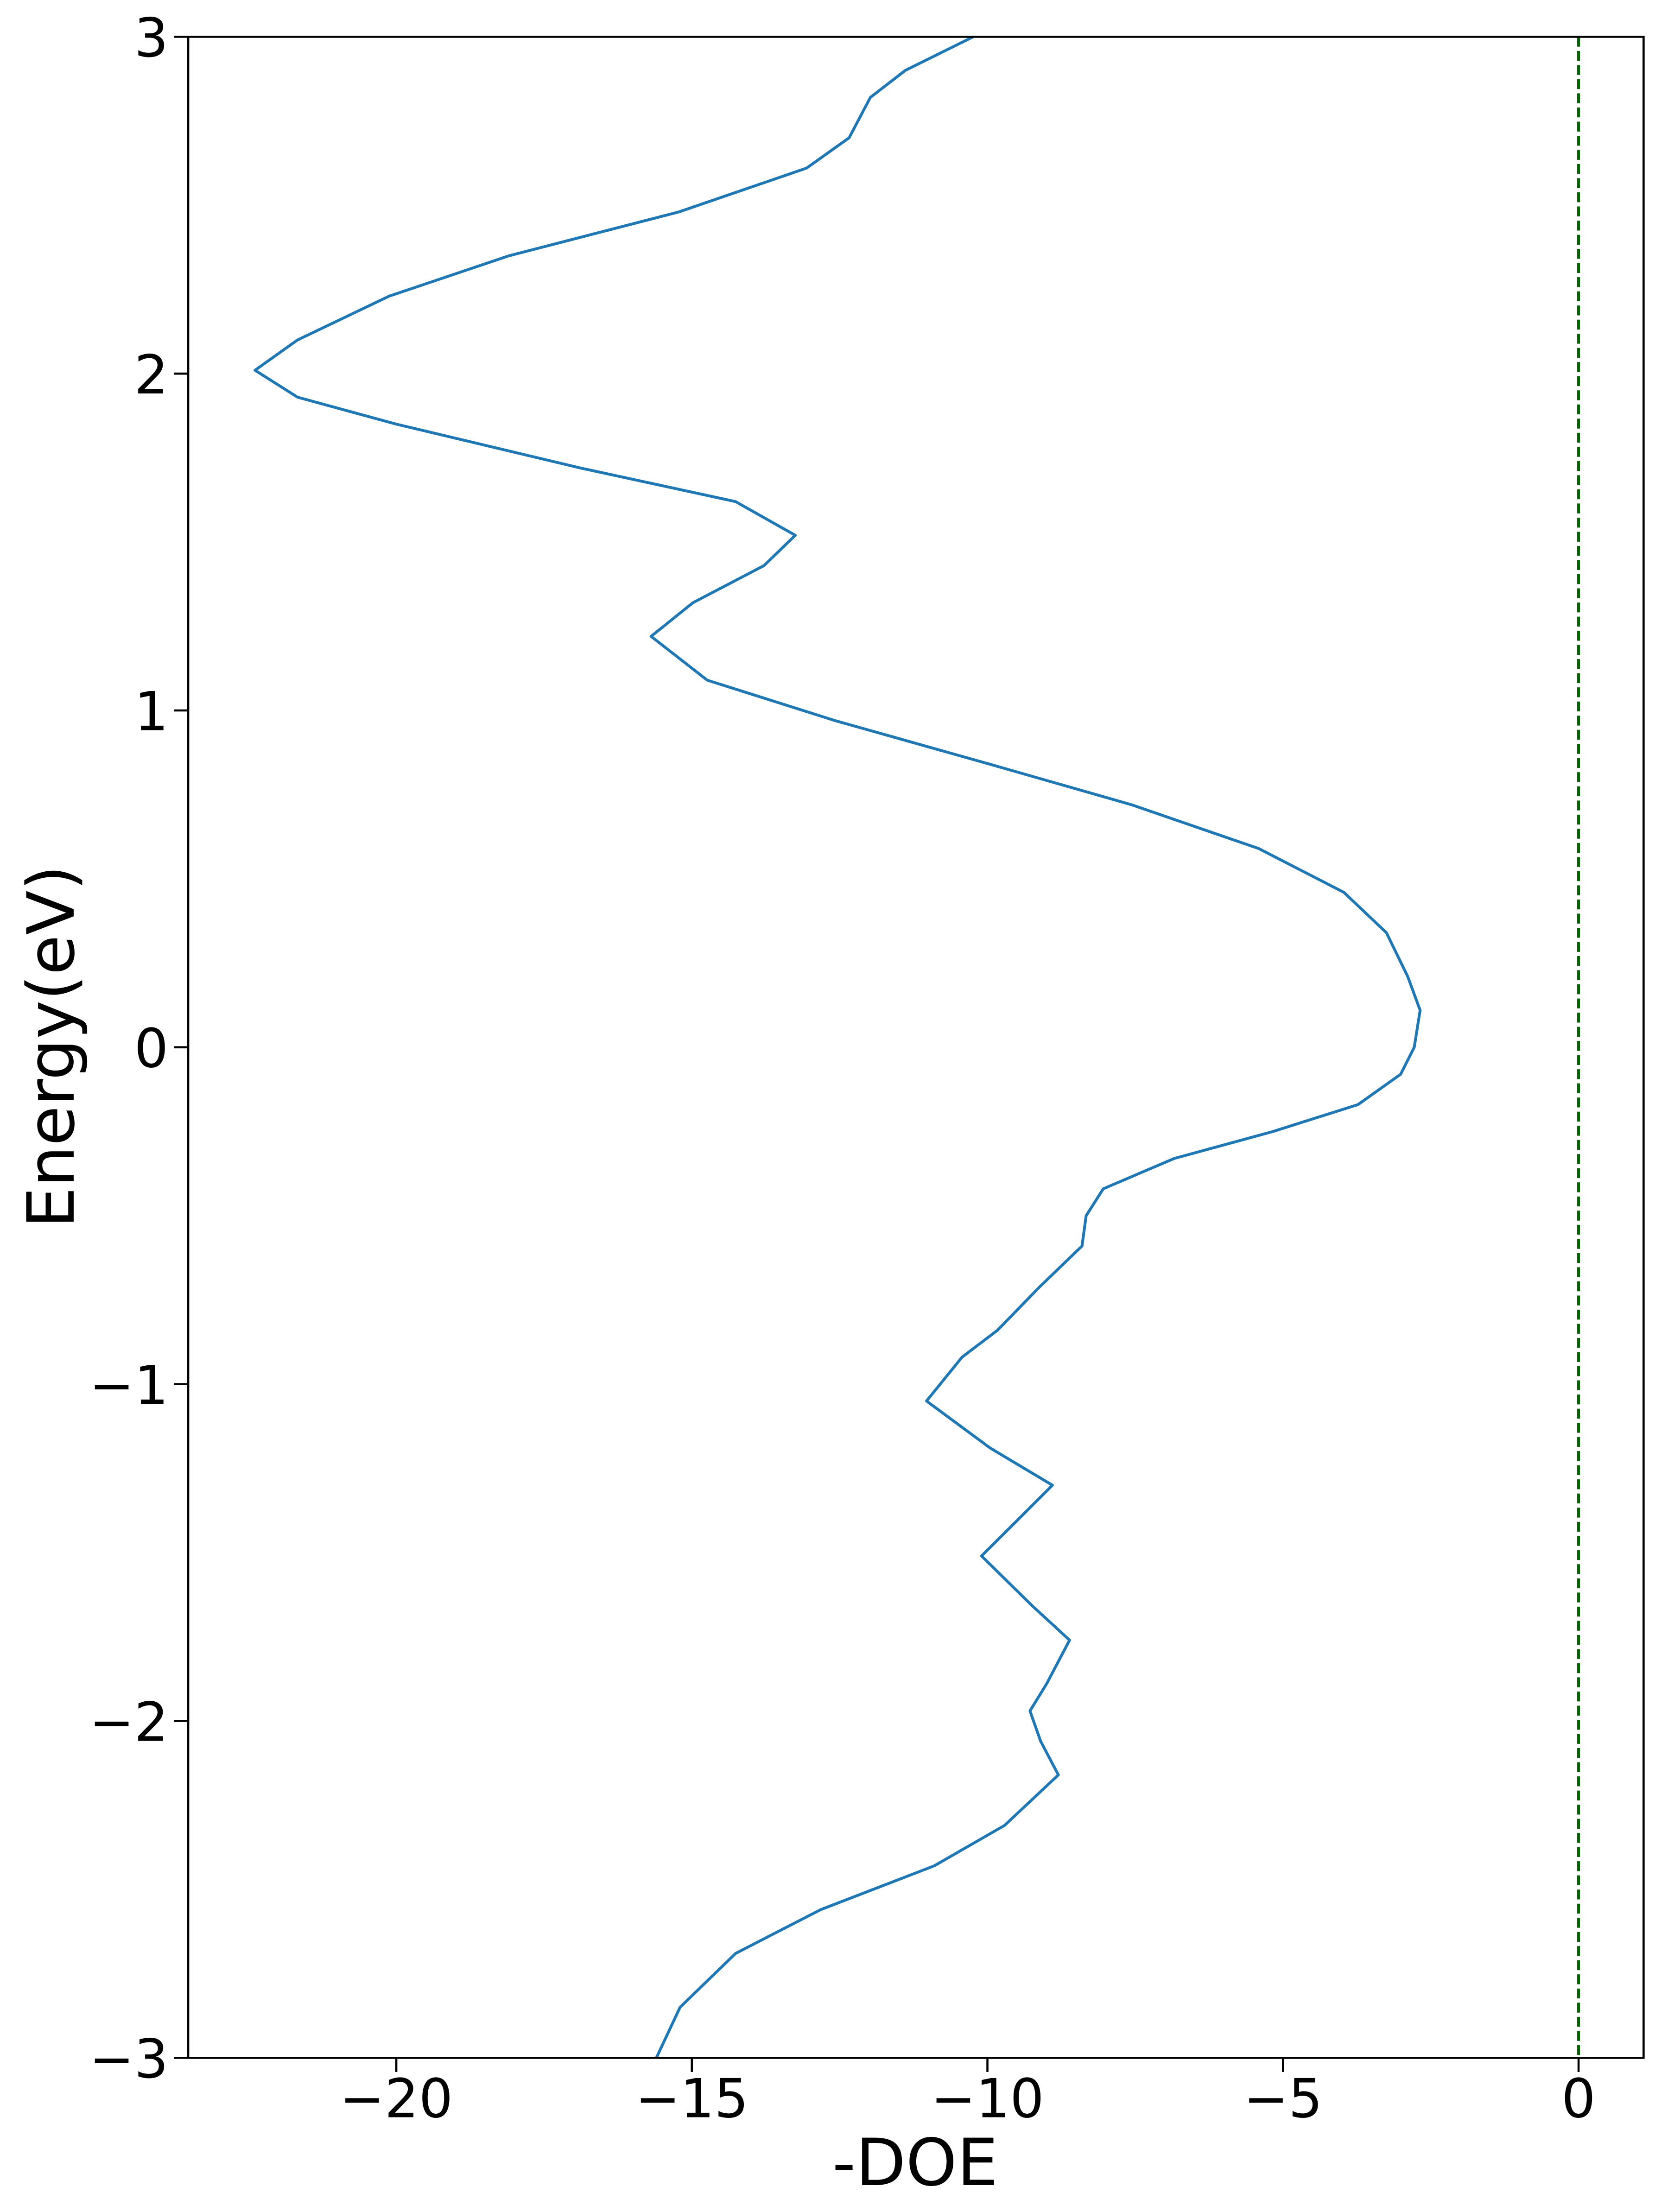  What do you see at coordinates (128, 1722) in the screenshot?
I see `y-tick-label: −2` at bounding box center [128, 1722].